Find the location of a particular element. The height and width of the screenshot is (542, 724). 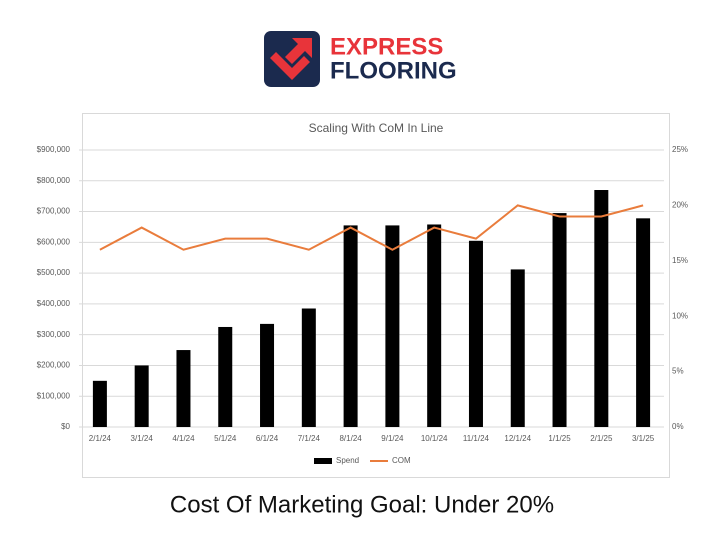

x-tick-label: 10/1/24 is located at coordinates (434, 438).